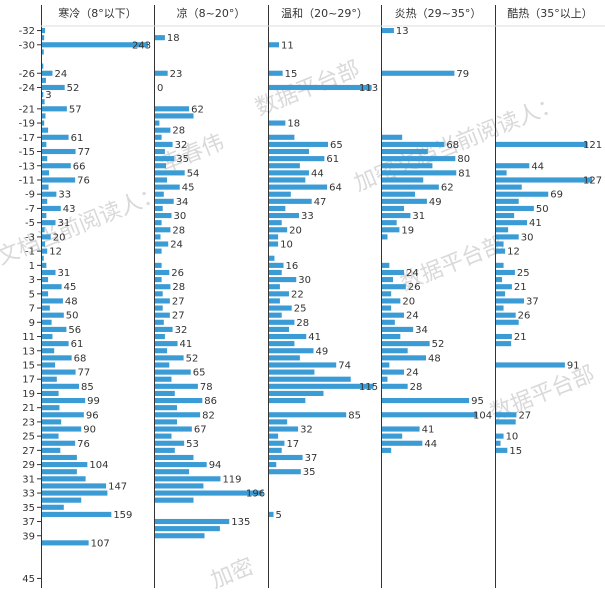  I want to click on bar-value-label: 0, so click(160, 88).